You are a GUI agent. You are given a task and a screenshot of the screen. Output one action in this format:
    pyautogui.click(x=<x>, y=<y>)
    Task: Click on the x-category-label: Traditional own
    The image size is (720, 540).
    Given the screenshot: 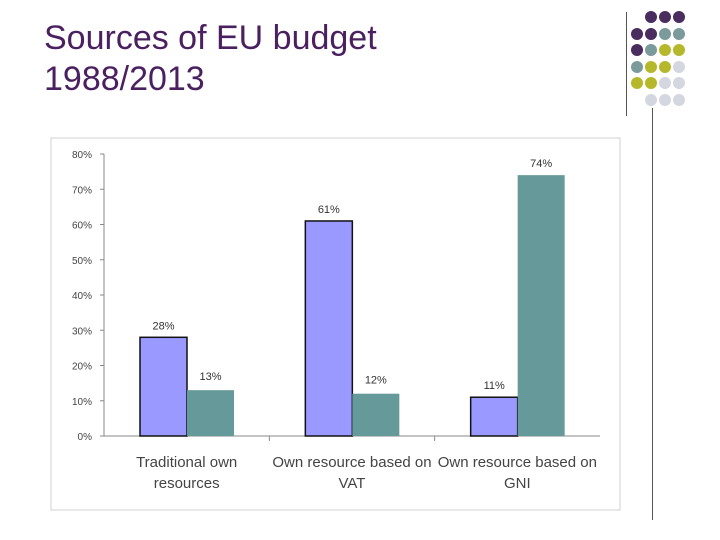 What is the action you would take?
    pyautogui.click(x=186, y=462)
    